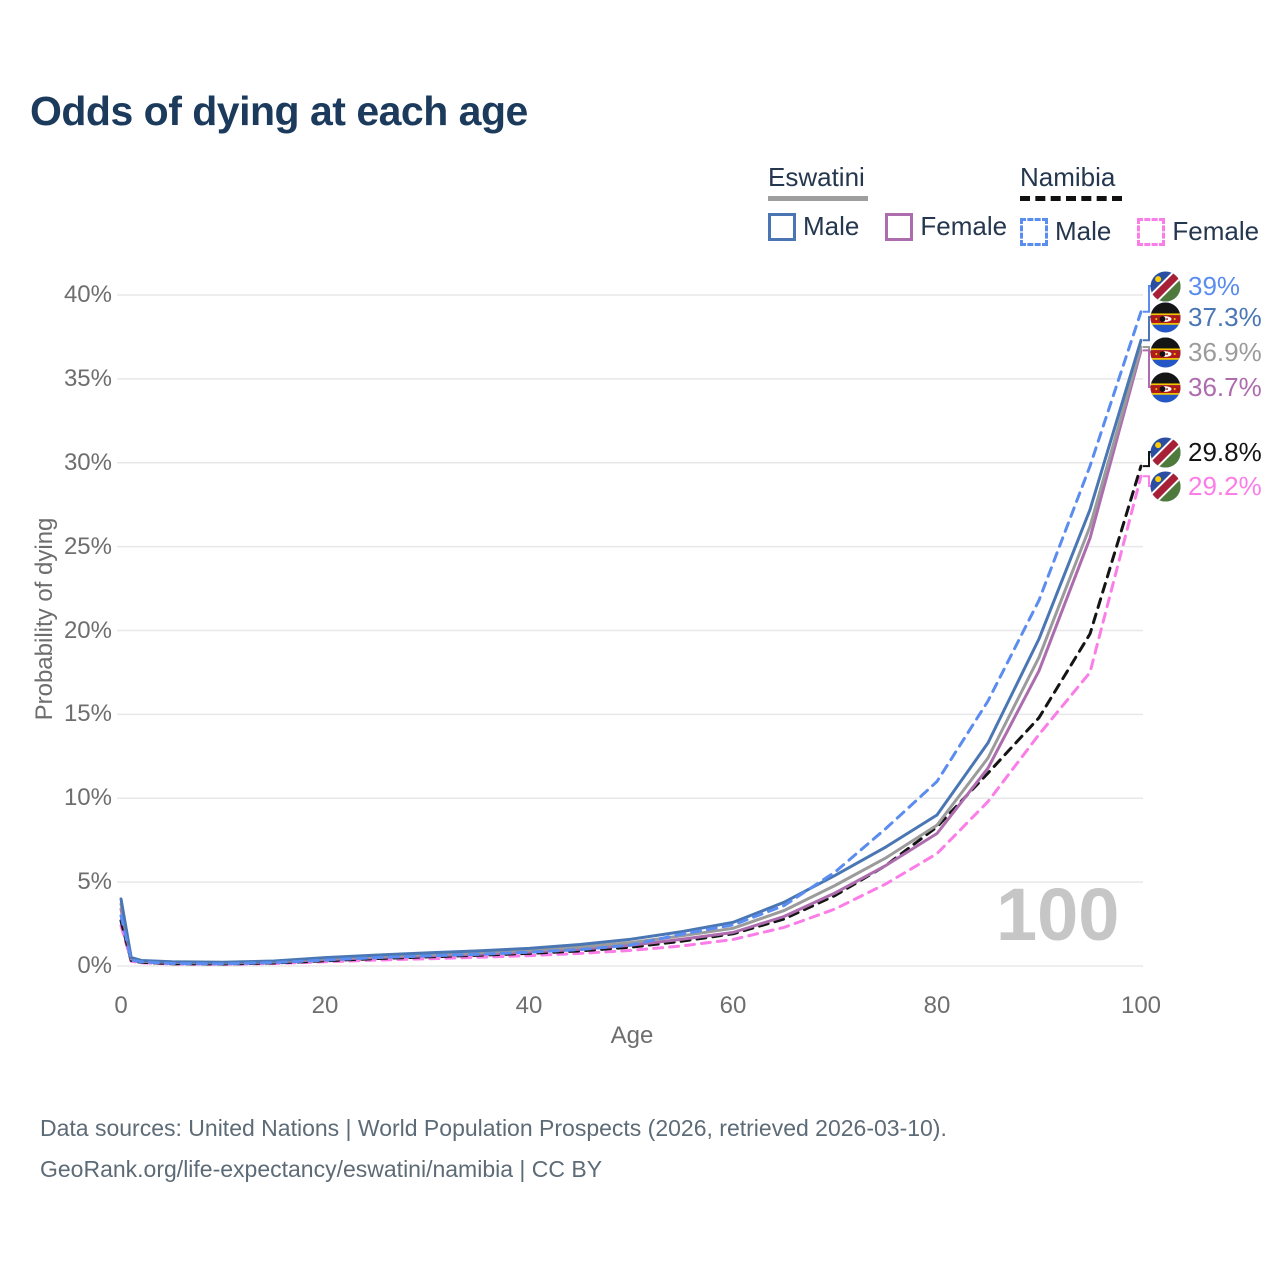 This screenshot has height=1280, width=1280. Describe the element at coordinates (1068, 177) in the screenshot. I see `legend-header-namibia: Namibia` at that location.